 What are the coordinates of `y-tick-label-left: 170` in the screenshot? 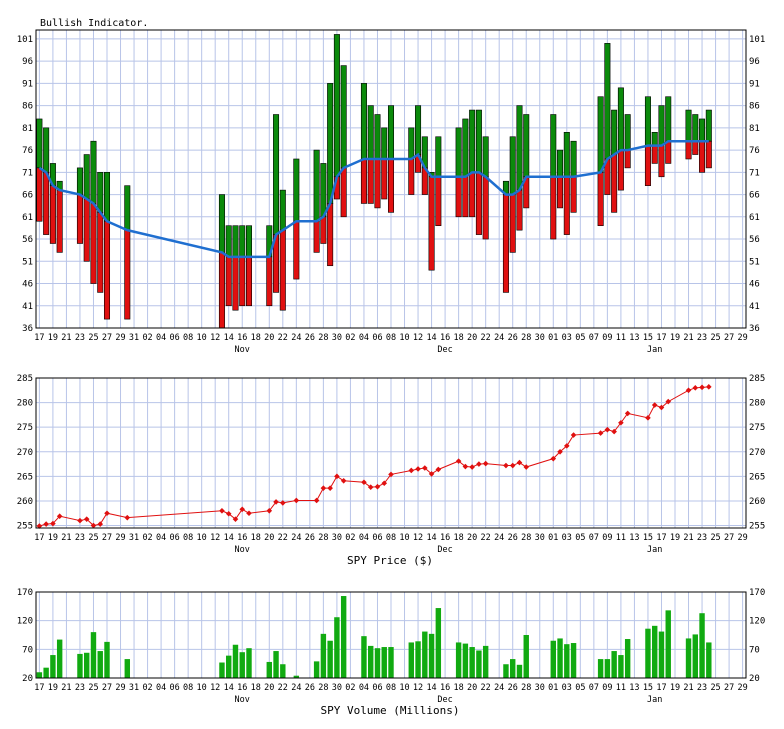 It's located at (25, 593).